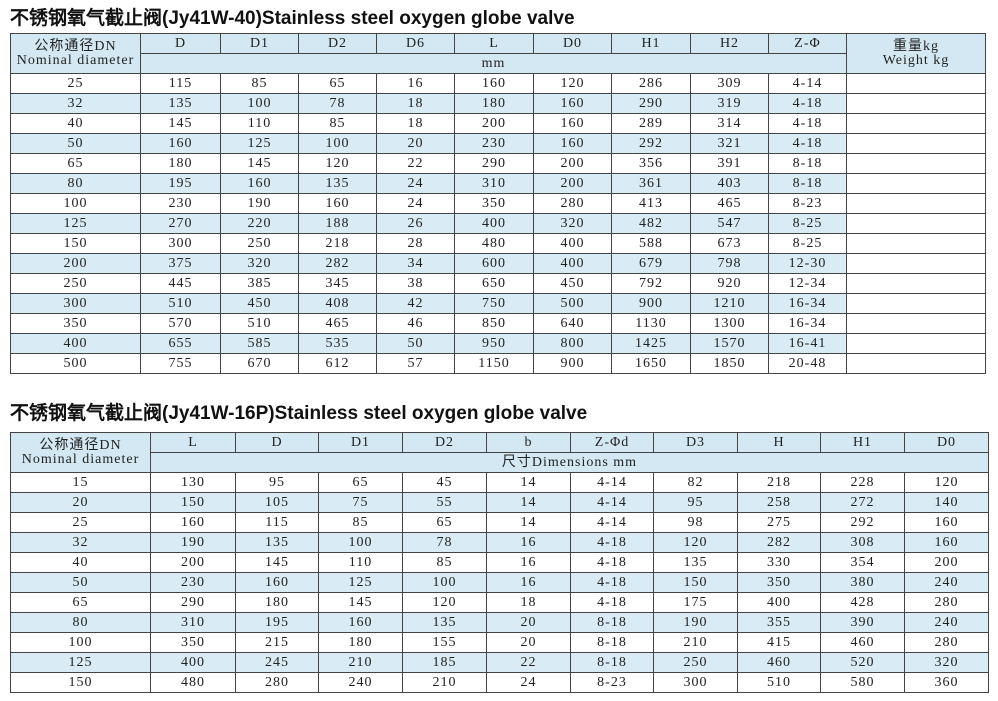 The height and width of the screenshot is (701, 998). What do you see at coordinates (862, 542) in the screenshot?
I see `data-cell: 308` at bounding box center [862, 542].